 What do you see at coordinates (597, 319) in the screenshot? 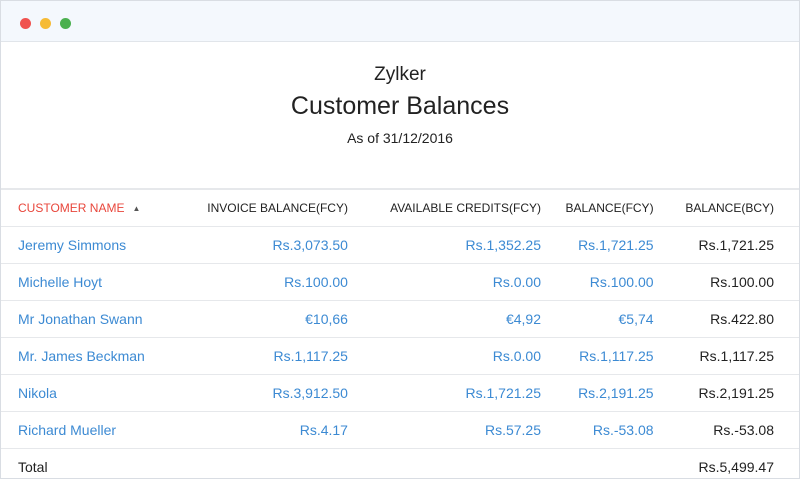
I see `balance-fcy-link: €5,74` at bounding box center [597, 319].